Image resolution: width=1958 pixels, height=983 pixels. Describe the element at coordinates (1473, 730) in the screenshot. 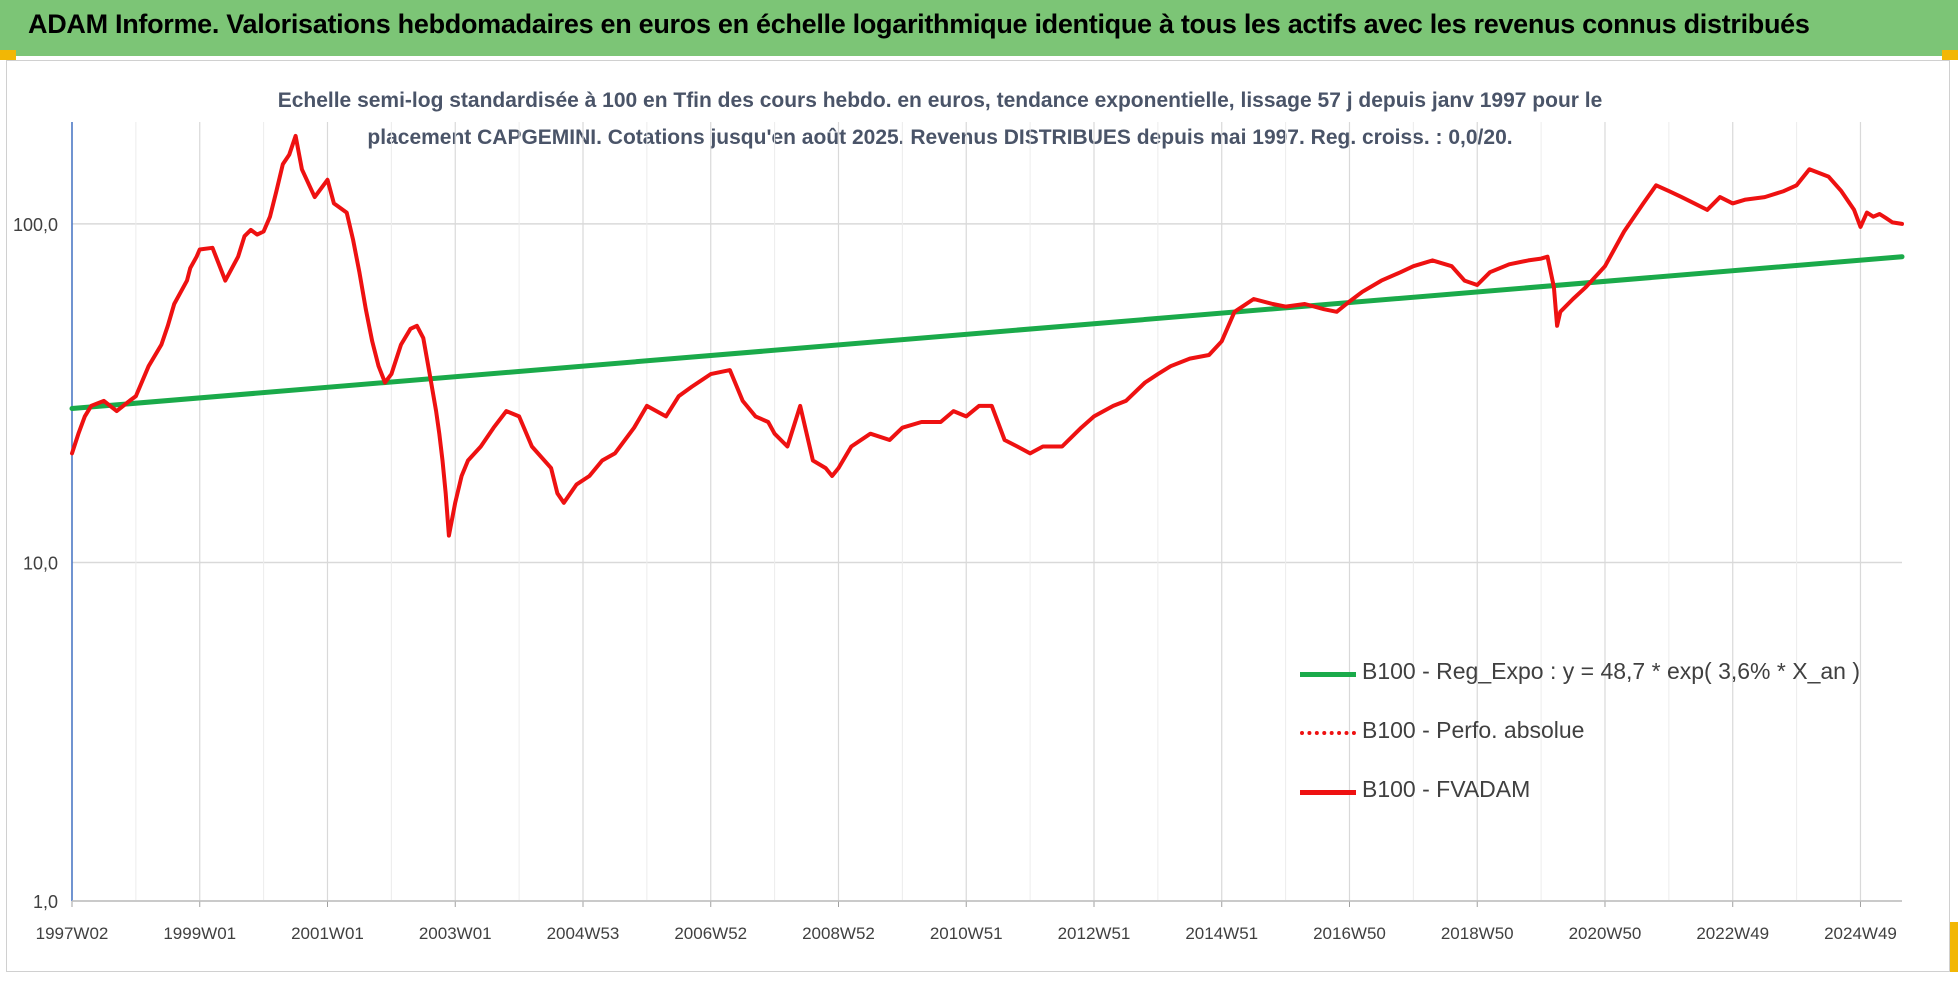

I see `legend-label-absolute-performance: B100 - Perfo. absolue` at that location.